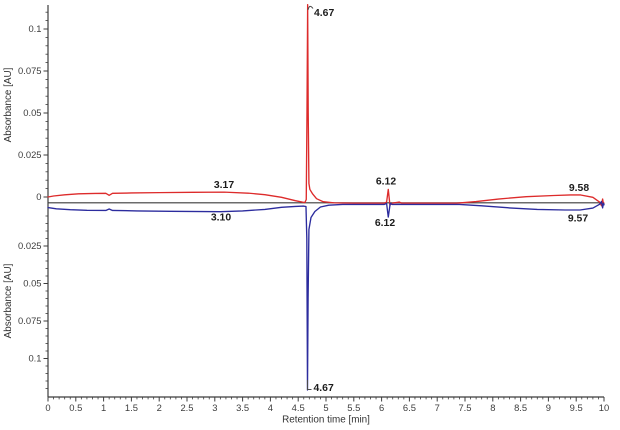 This screenshot has width=620, height=430. What do you see at coordinates (159, 407) in the screenshot?
I see `x-tick-label: 2` at bounding box center [159, 407].